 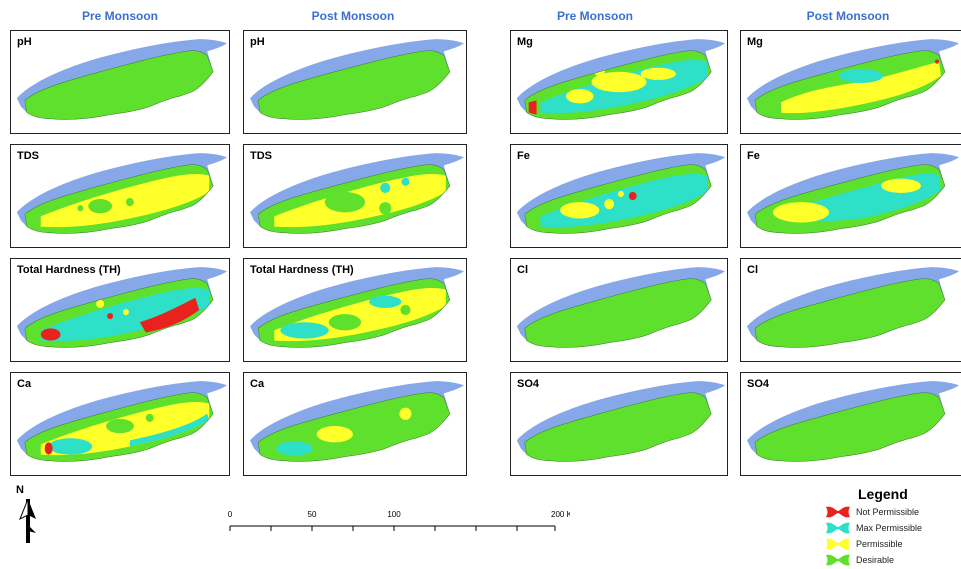 I want to click on legend-item-label: Not Permissible, so click(x=888, y=512).